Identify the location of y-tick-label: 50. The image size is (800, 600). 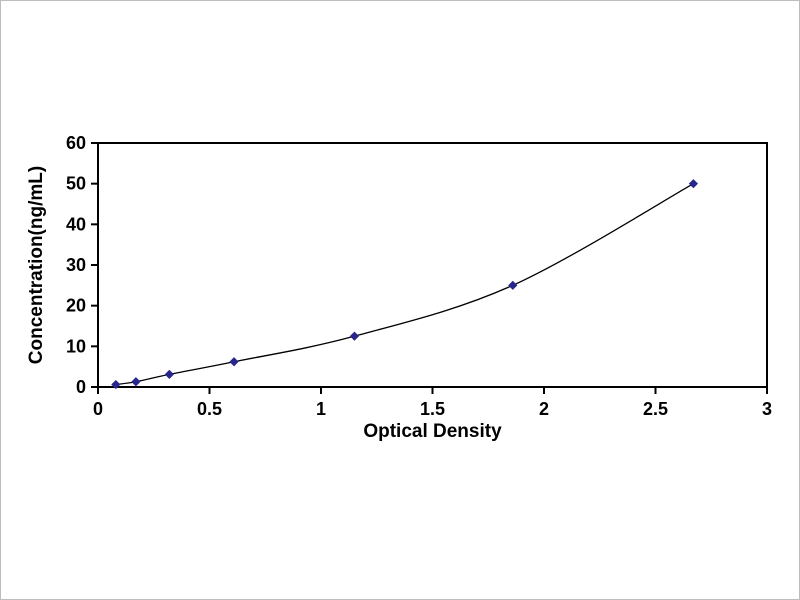
(76, 184).